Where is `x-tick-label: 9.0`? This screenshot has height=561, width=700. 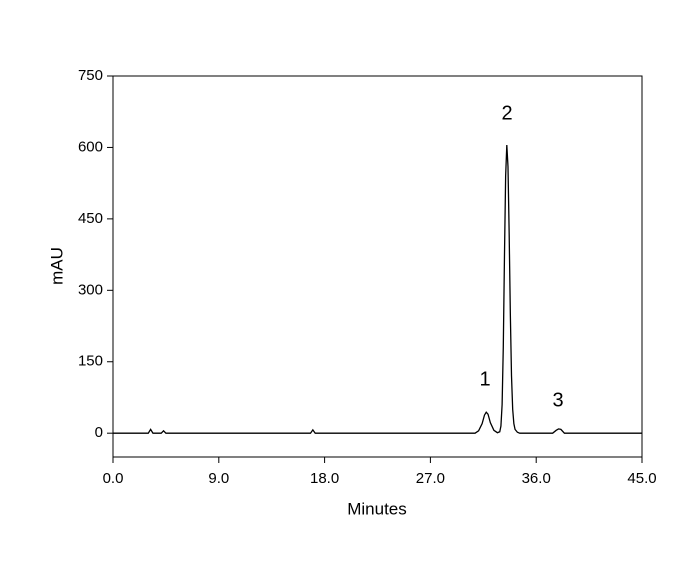
x-tick-label: 9.0 is located at coordinates (218, 478).